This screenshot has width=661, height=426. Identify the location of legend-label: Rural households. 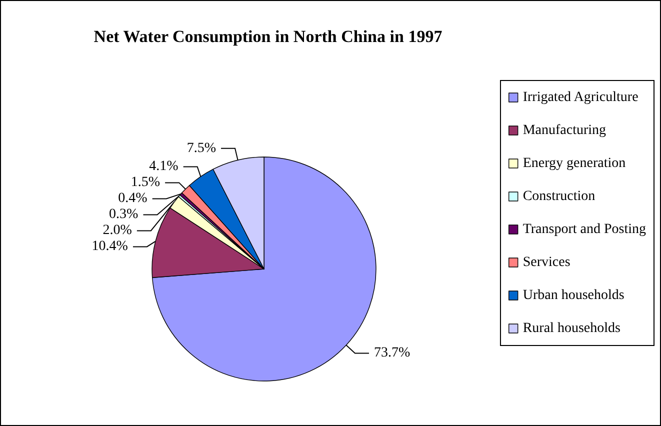
(571, 328).